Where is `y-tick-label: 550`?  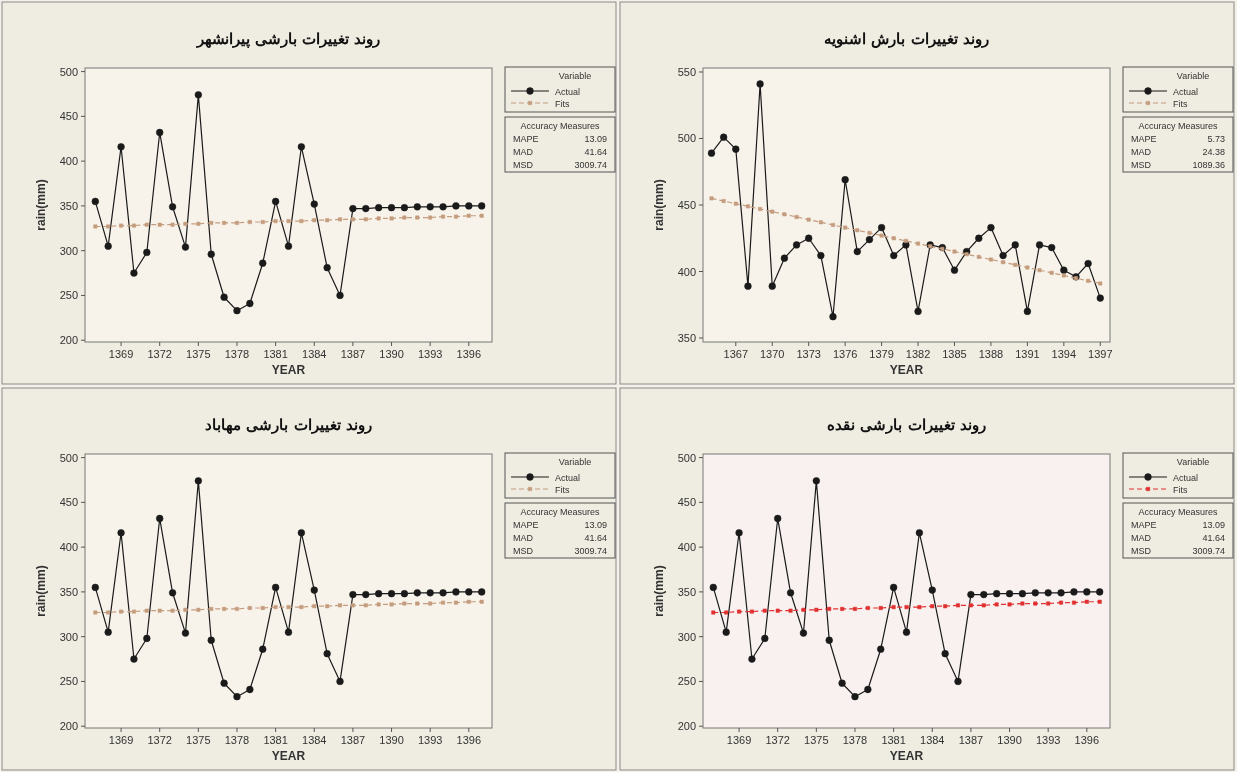
y-tick-label: 550 is located at coordinates (686, 71).